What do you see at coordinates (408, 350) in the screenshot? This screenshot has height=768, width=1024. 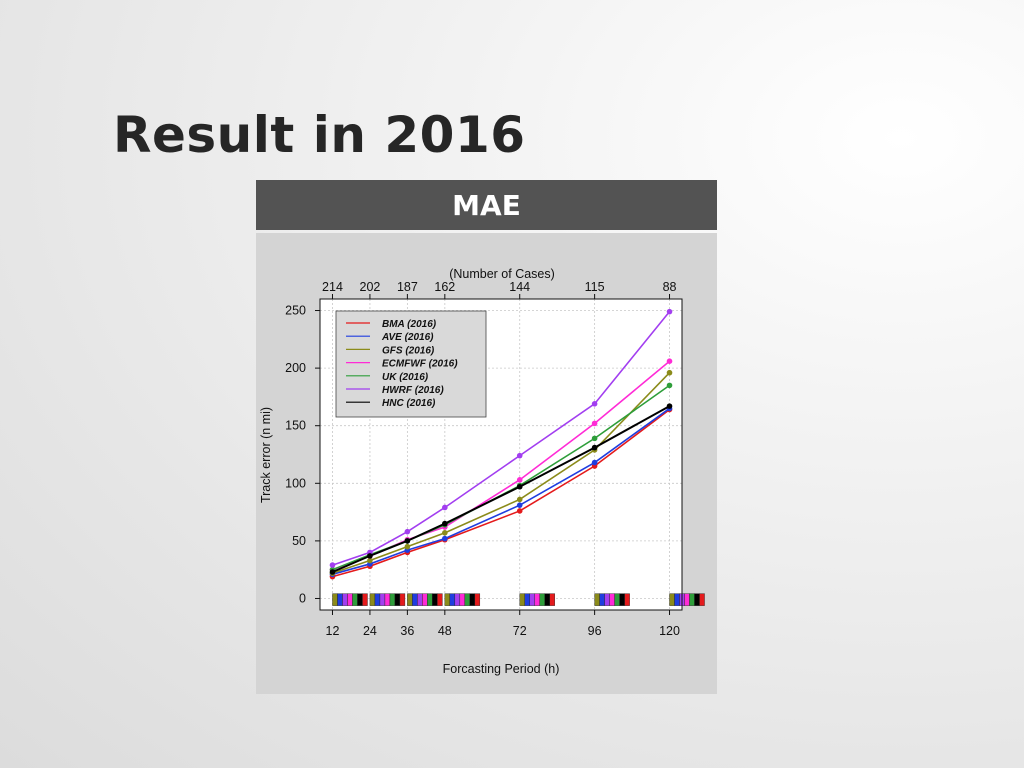 I see `legend-label: GFS (2016)` at bounding box center [408, 350].